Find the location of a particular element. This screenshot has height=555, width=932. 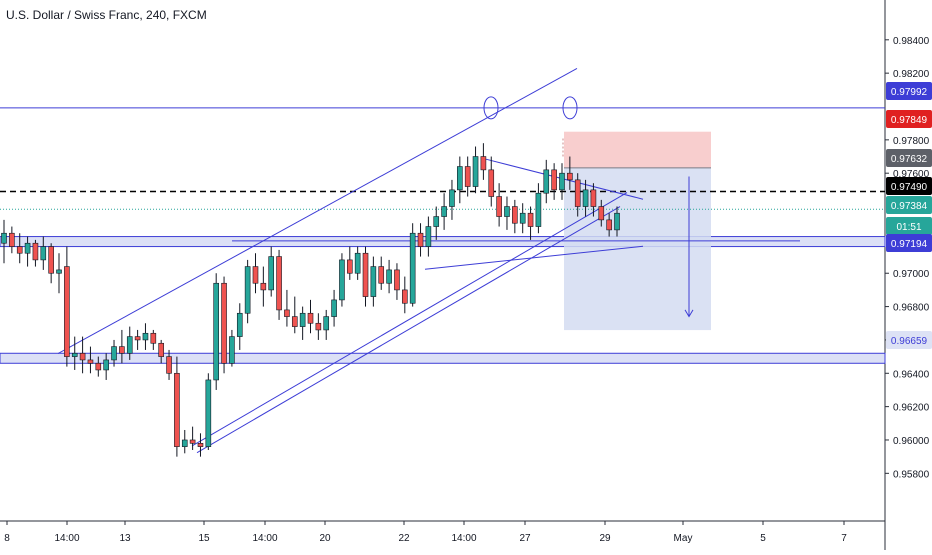

price-label-text: 0.97632 is located at coordinates (909, 159).